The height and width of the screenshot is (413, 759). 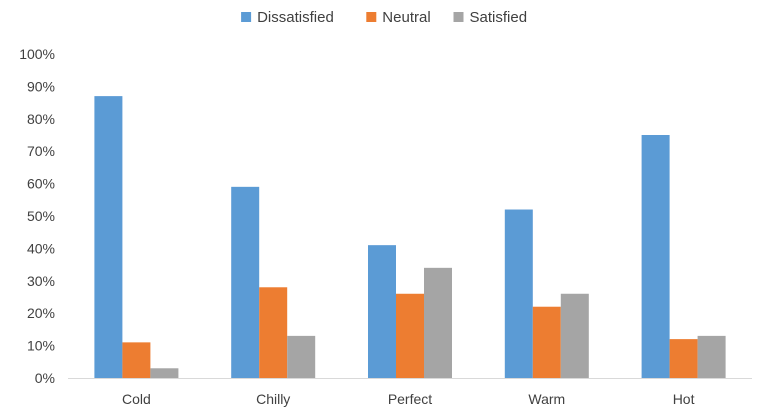 I want to click on y-tick-label: 100%, so click(x=37, y=54).